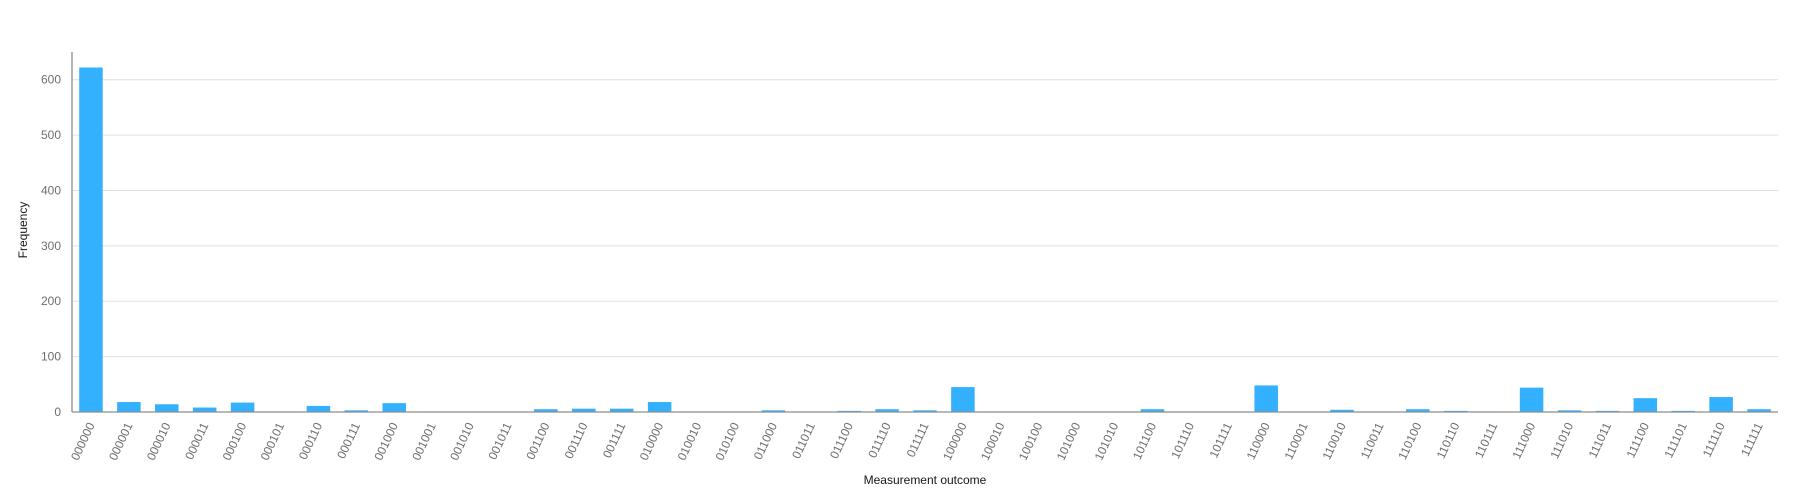  What do you see at coordinates (537, 441) in the screenshot?
I see `x-tick-label: 001100` at bounding box center [537, 441].